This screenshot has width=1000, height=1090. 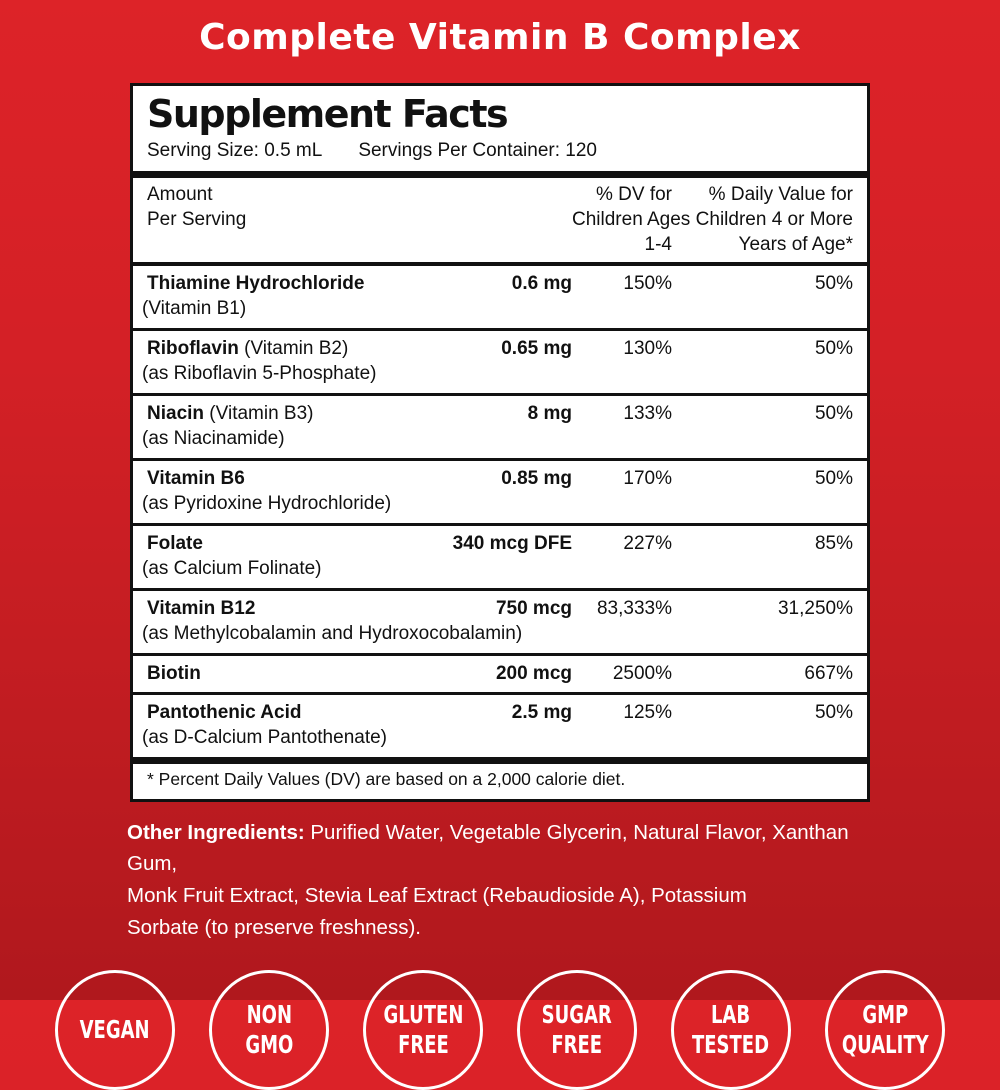 I want to click on badge-lab-tested: LAB TESTED, so click(x=731, y=1029).